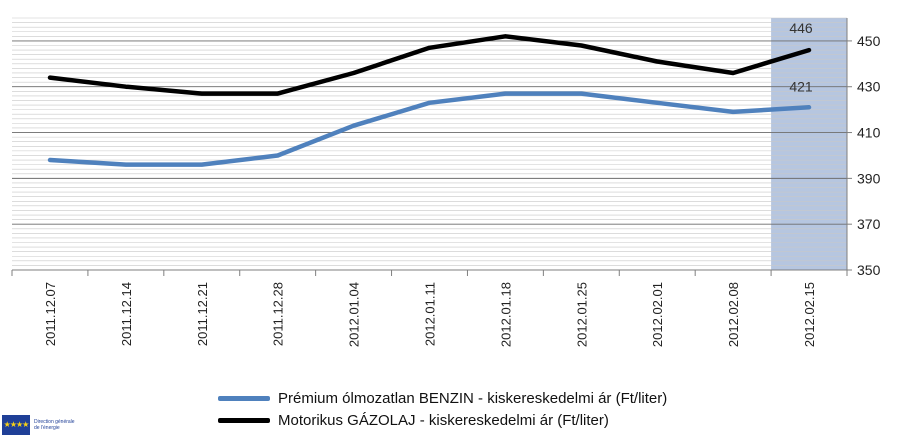 The width and height of the screenshot is (900, 448). What do you see at coordinates (869, 224) in the screenshot?
I see `y-tick-label: 370` at bounding box center [869, 224].